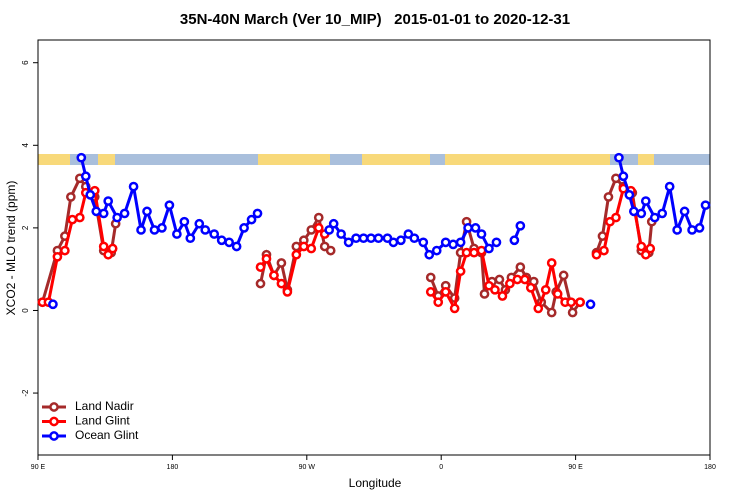  I want to click on y-tick-label: 6, so click(25, 62).